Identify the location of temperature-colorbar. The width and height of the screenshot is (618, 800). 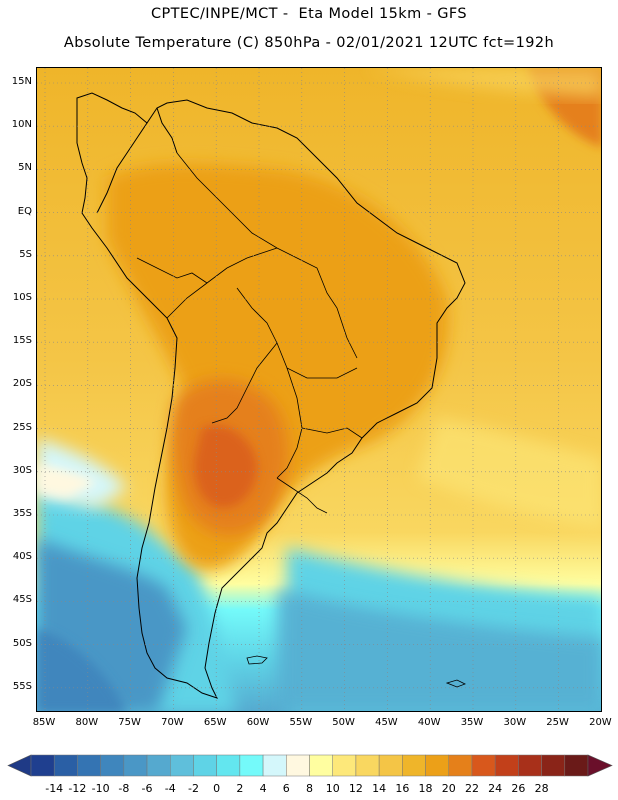
(310, 765).